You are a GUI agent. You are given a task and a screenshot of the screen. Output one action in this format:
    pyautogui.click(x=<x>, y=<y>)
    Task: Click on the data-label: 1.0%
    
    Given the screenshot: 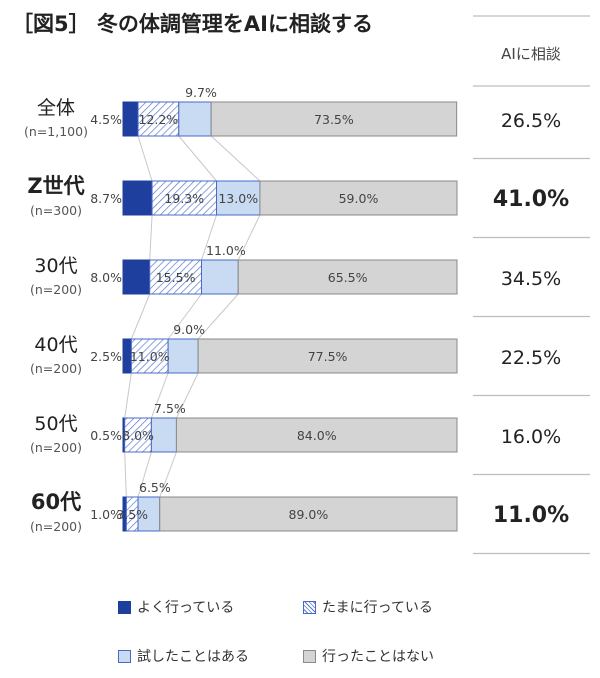 What is the action you would take?
    pyautogui.click(x=106, y=514)
    